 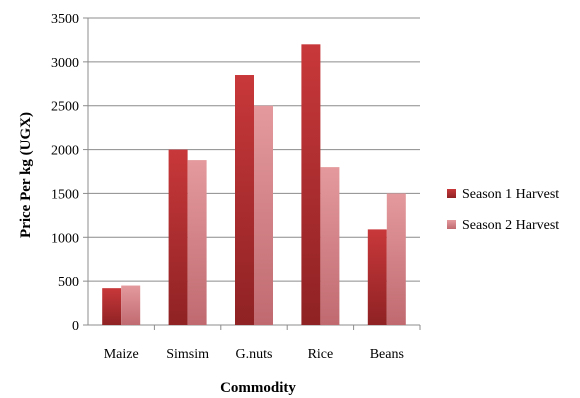 I want to click on x-axis-title: Commodity, so click(x=258, y=388).